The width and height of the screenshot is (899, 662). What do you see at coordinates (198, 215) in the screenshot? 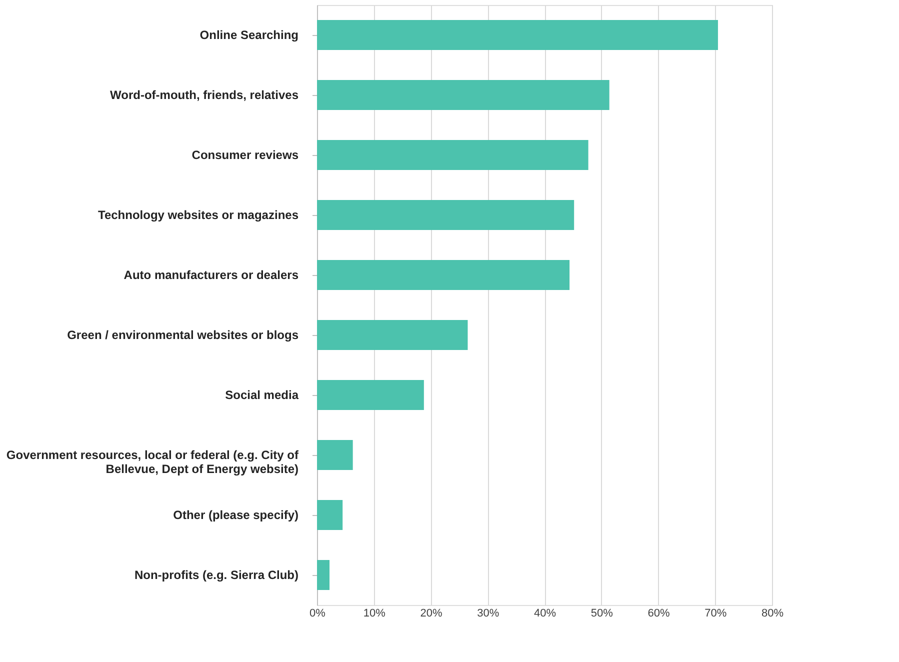
I see `y-tick-label: Technology websites or magazines` at bounding box center [198, 215].